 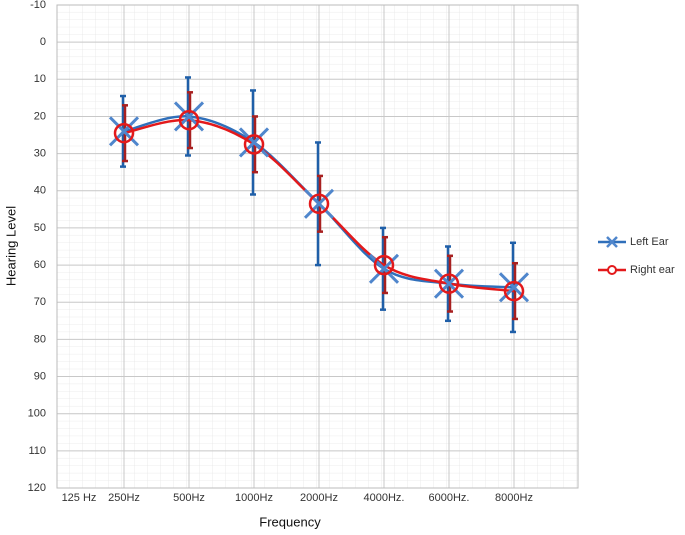 What do you see at coordinates (40, 79) in the screenshot?
I see `y-tick-label: 10` at bounding box center [40, 79].